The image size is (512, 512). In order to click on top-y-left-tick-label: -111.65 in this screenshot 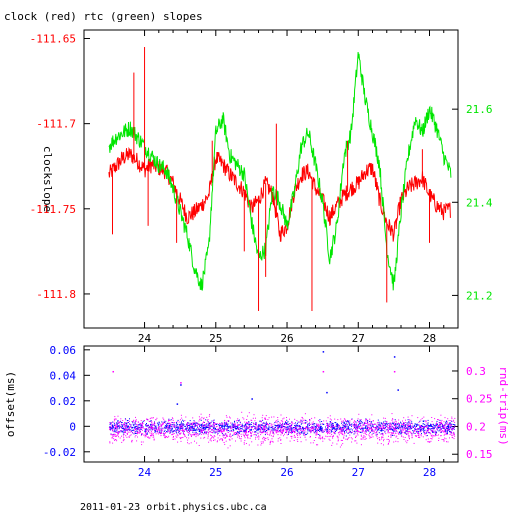, I will do `click(53, 39)`.